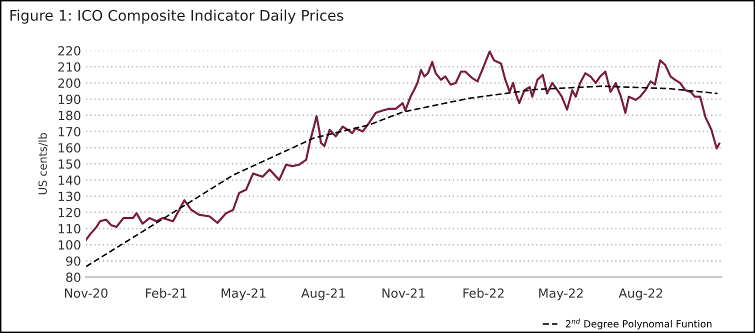 The height and width of the screenshot is (333, 755). Describe the element at coordinates (69, 67) in the screenshot. I see `y-tick-label: 210` at that location.